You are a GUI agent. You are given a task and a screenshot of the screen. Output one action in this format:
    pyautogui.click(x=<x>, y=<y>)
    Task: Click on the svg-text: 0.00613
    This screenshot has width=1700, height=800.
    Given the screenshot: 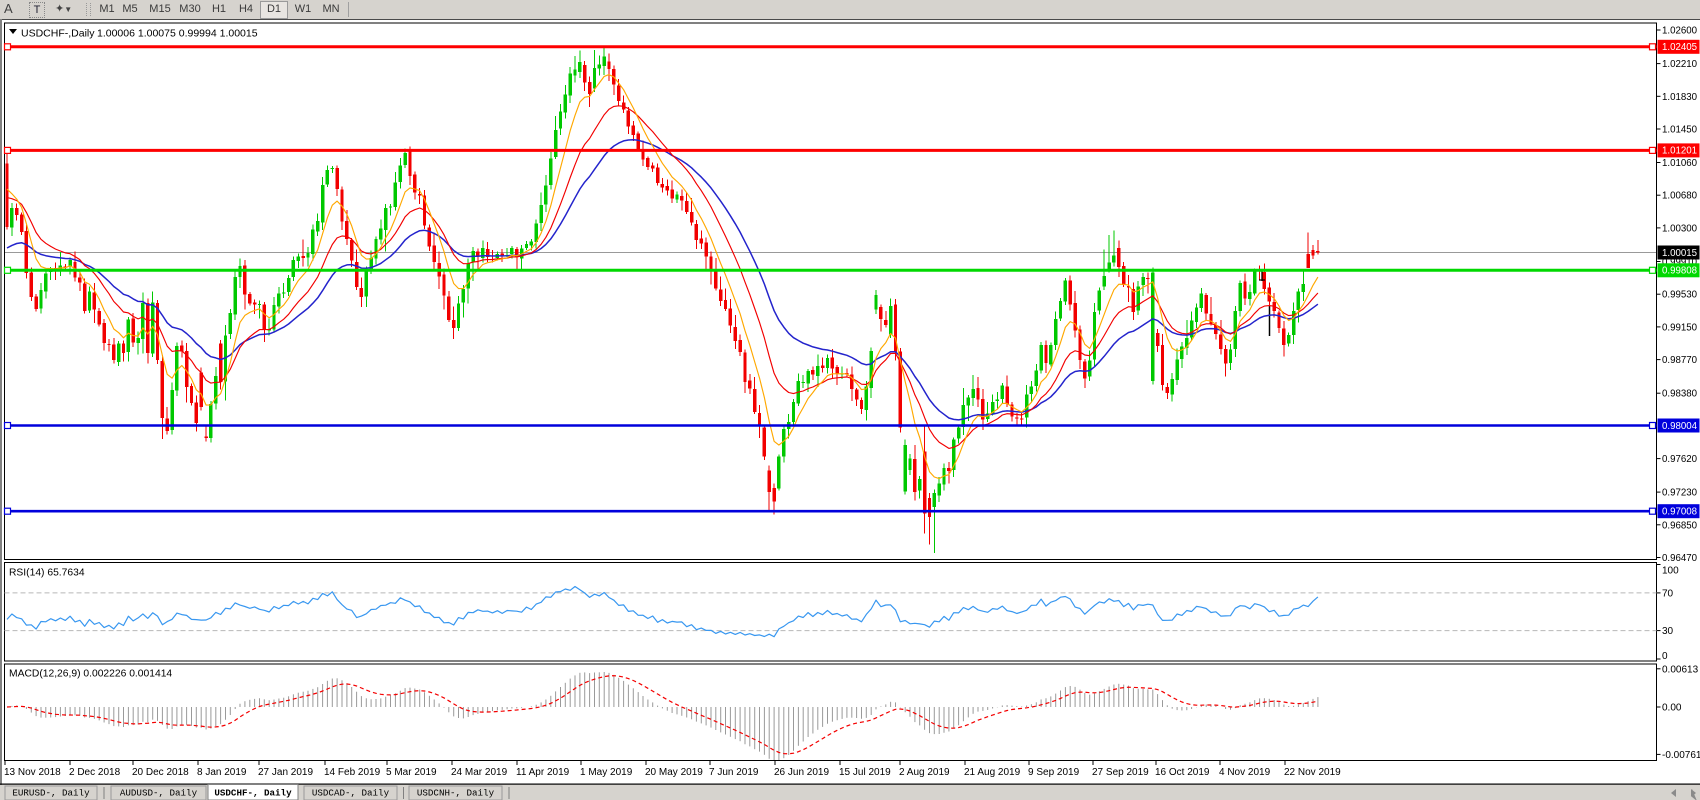 What is the action you would take?
    pyautogui.click(x=1680, y=669)
    